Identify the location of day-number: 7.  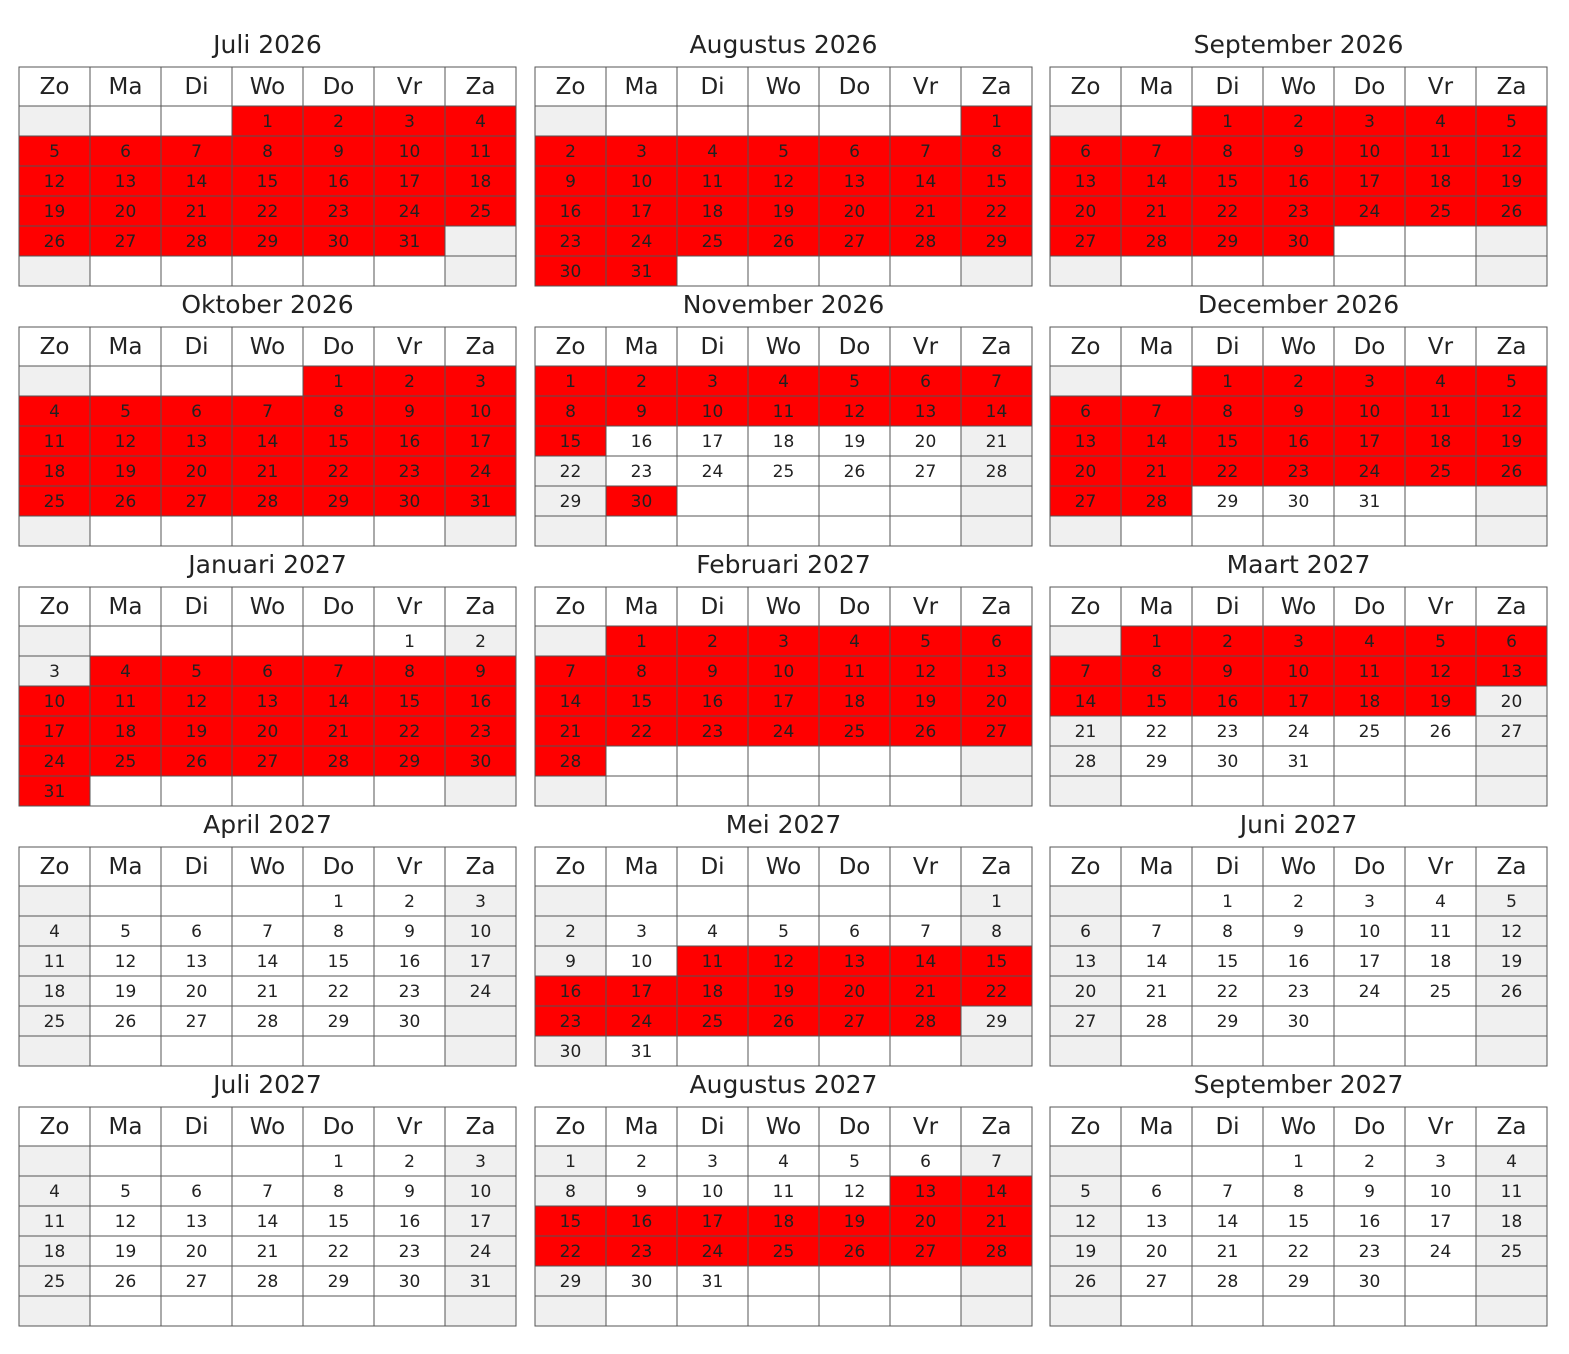
(996, 1162).